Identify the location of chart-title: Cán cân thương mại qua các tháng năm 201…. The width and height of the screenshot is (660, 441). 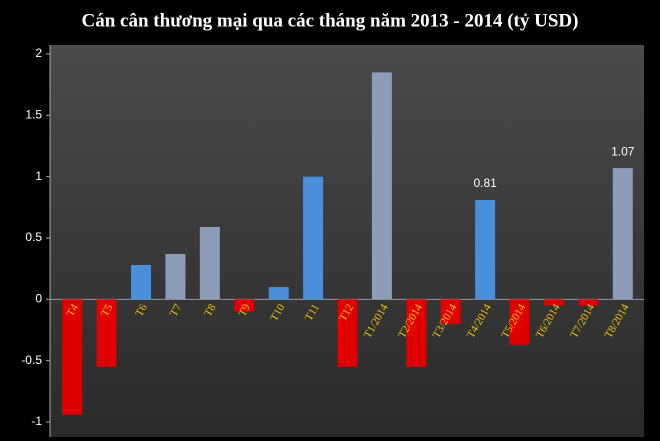
(330, 20).